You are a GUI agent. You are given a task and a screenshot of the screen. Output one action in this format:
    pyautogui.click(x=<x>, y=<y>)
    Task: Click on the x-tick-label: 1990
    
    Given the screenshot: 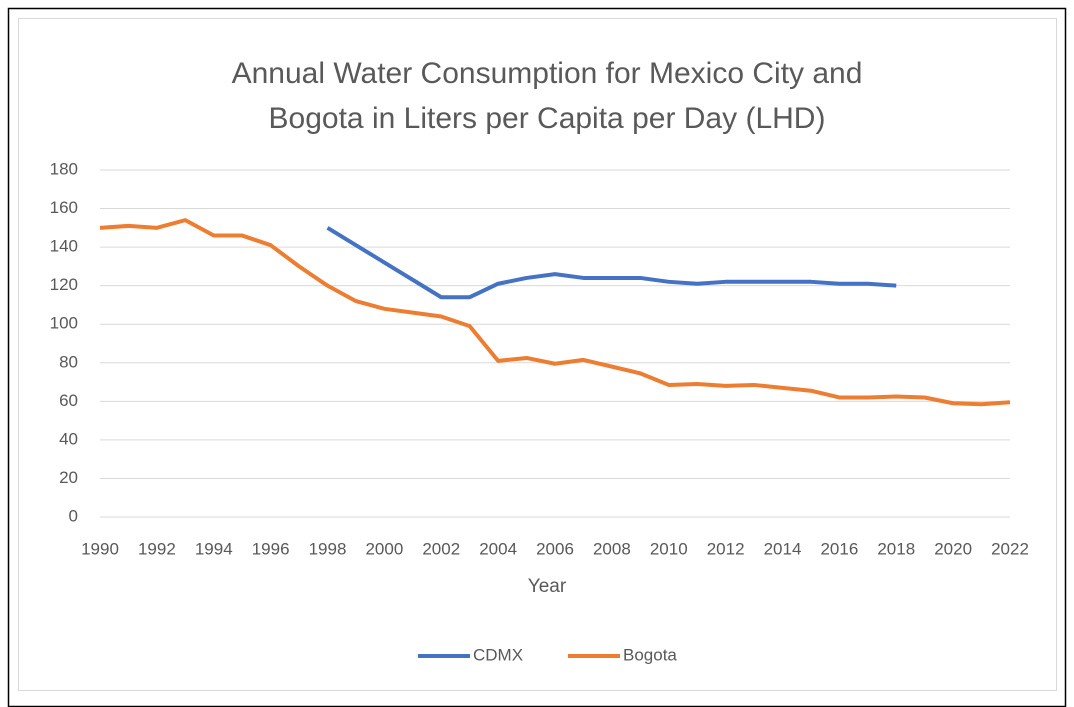 What is the action you would take?
    pyautogui.click(x=100, y=548)
    